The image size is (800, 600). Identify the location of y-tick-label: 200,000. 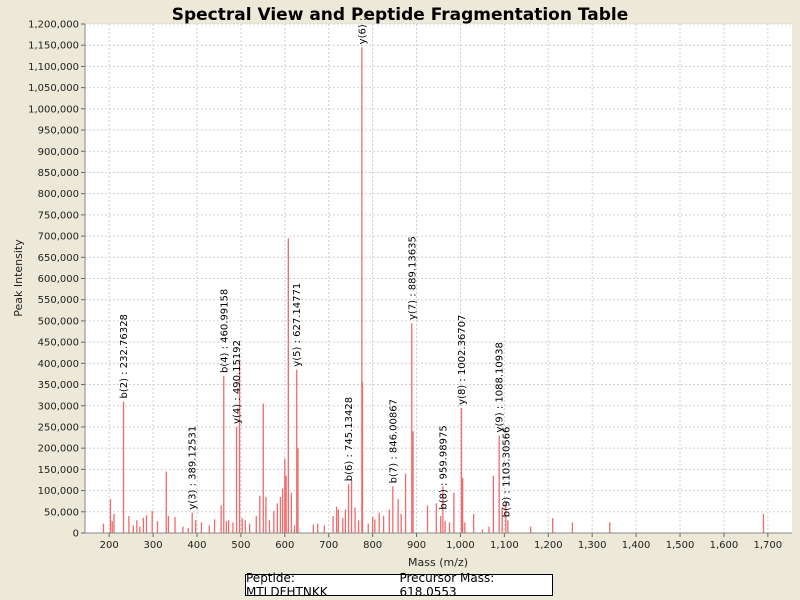
(58, 449).